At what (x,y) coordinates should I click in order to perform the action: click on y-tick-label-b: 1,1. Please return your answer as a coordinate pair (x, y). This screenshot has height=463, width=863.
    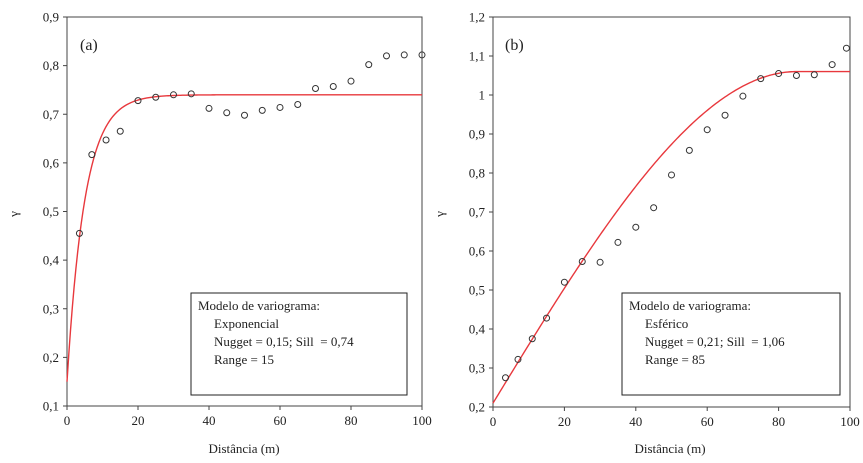
    Looking at the image, I should click on (477, 56).